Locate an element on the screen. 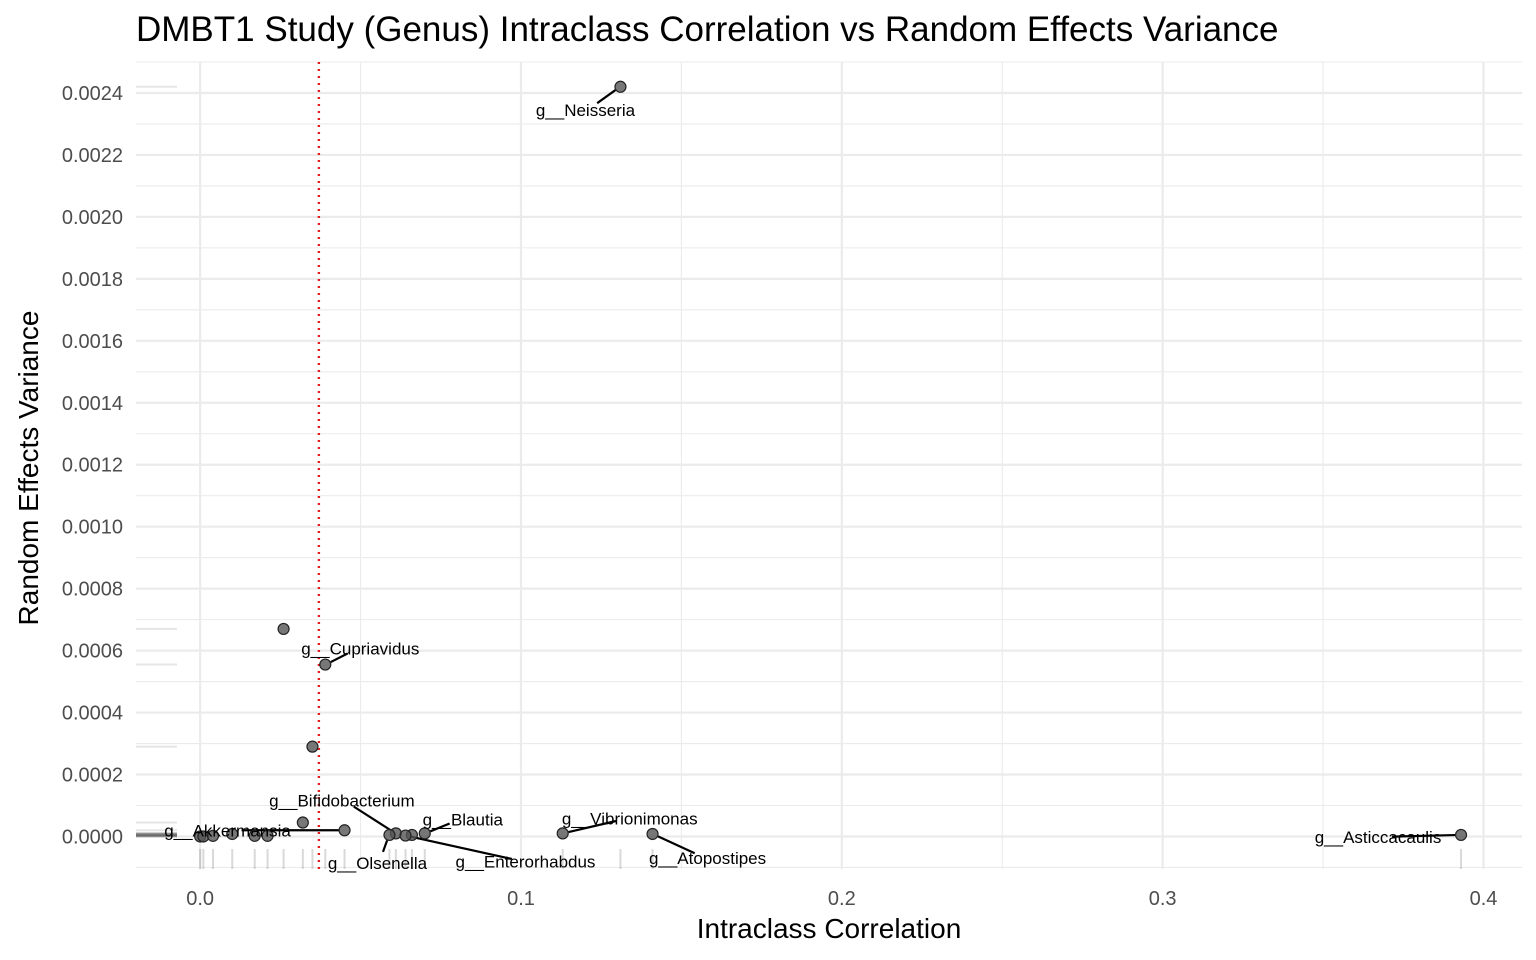 This screenshot has width=1536, height=960. y-tick-label: 0.0022 is located at coordinates (92, 156).